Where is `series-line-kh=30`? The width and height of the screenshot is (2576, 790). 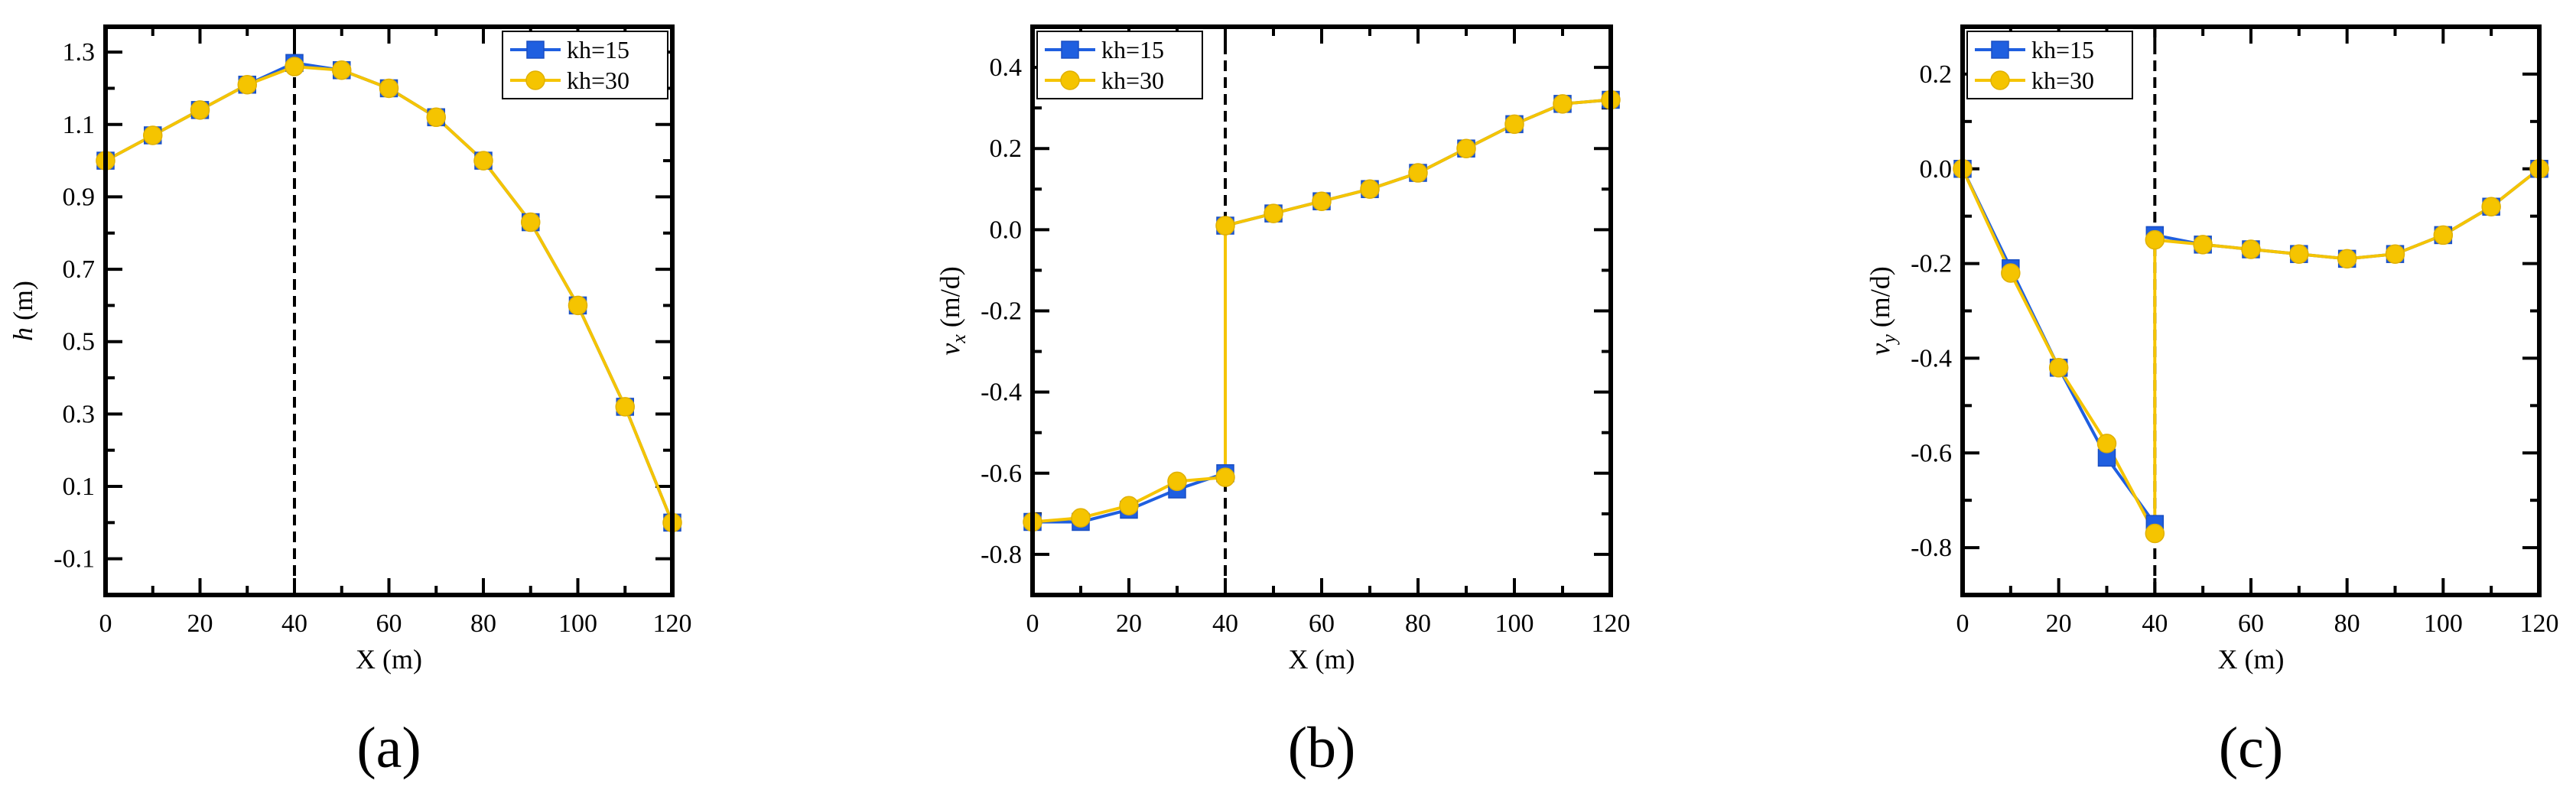
series-line-kh=30 is located at coordinates (1322, 311).